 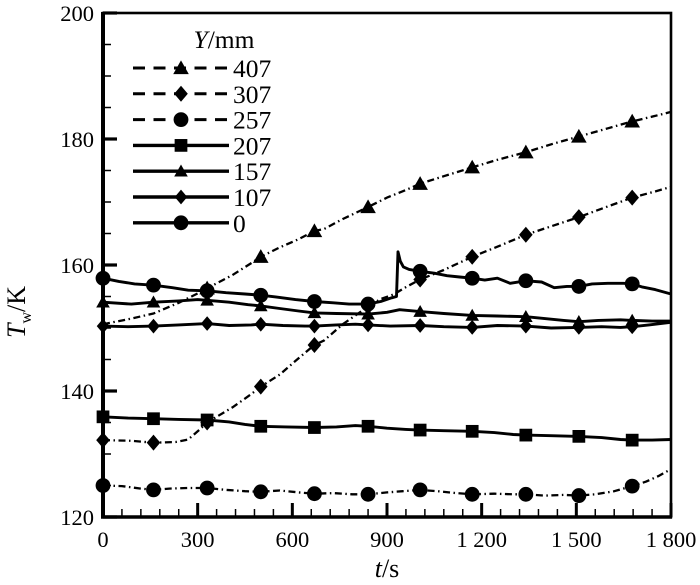 I want to click on x-tick-label: 300, so click(x=198, y=539).